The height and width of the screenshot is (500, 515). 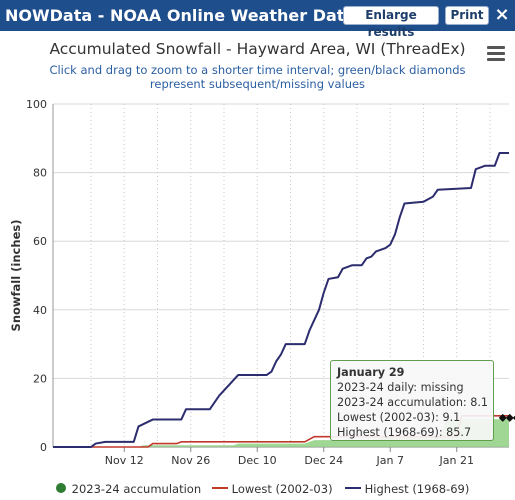 What do you see at coordinates (43, 447) in the screenshot?
I see `y-tick-label: 0` at bounding box center [43, 447].